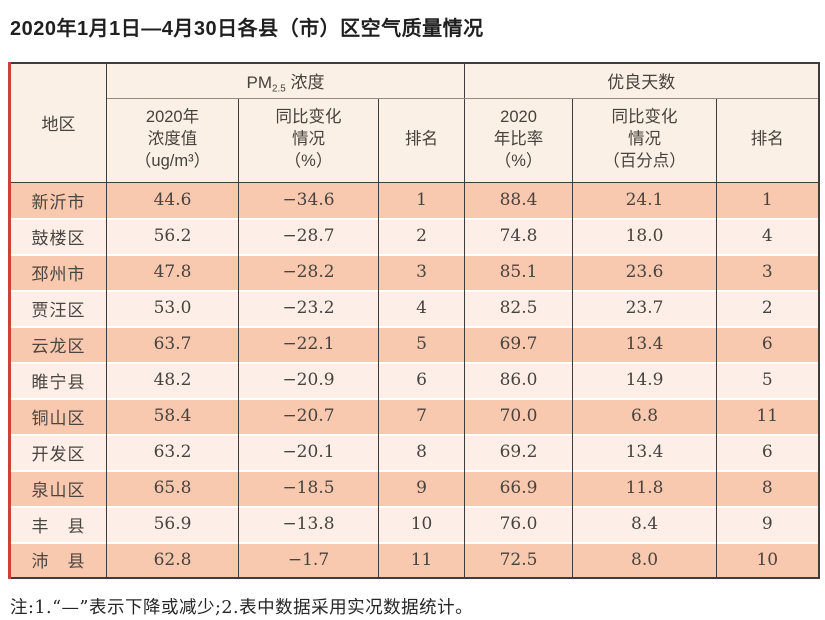 The height and width of the screenshot is (620, 825). Describe the element at coordinates (247, 29) in the screenshot. I see `page-title: 2020年1月1日—4月30日各县（市）区空气质量情况` at that location.